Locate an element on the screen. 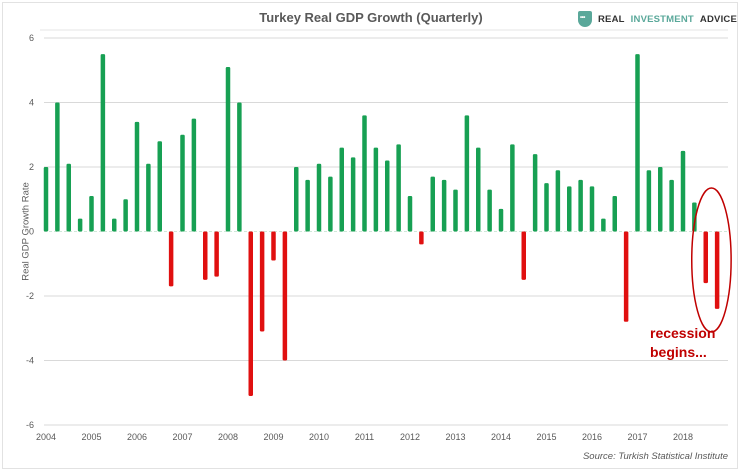 Image resolution: width=742 pixels, height=473 pixels. brand-logo: REAL INVESTMENT ADVICE is located at coordinates (657, 19).